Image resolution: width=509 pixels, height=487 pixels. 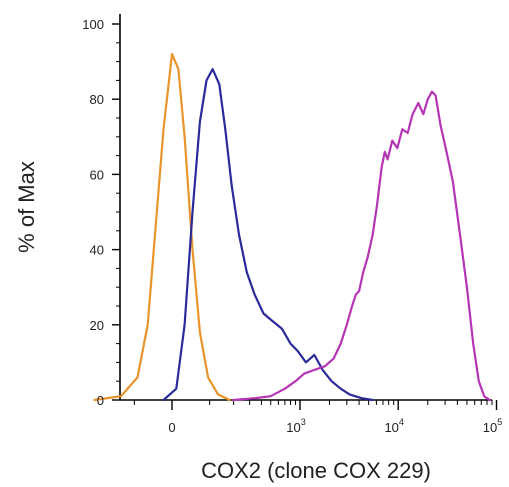 I want to click on x-axis-title: COX2 (clone COX 229), so click(x=316, y=470).